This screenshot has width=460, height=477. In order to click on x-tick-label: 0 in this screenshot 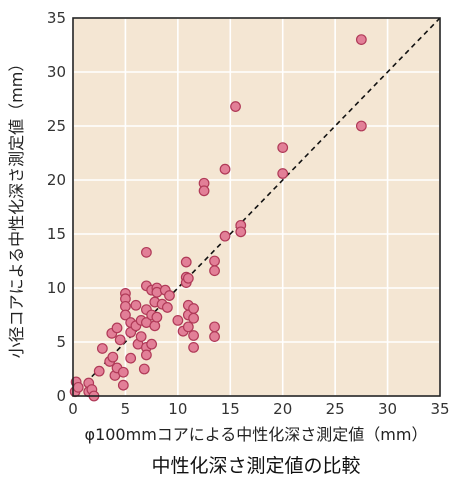, I will do `click(73, 409)`.